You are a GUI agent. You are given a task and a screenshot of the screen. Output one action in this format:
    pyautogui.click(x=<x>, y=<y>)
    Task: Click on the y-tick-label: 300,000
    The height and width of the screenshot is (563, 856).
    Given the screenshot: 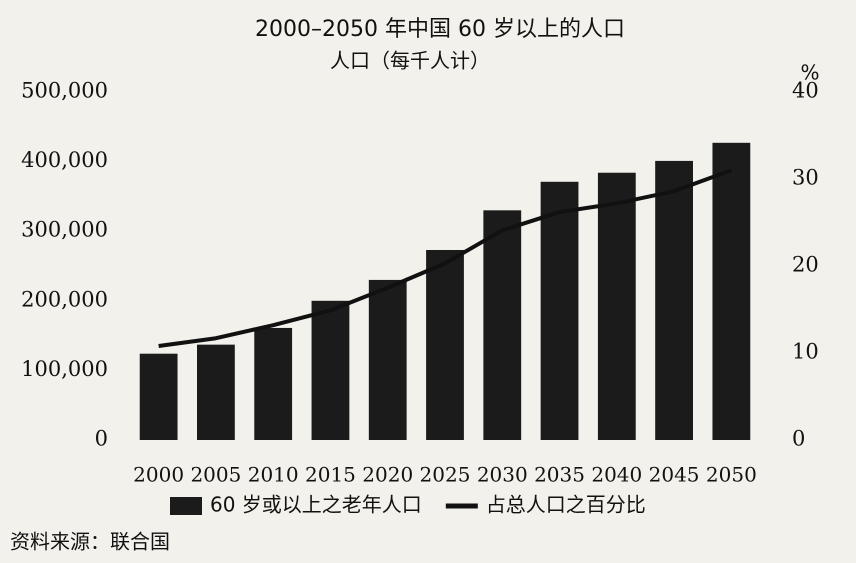 What is the action you would take?
    pyautogui.click(x=64, y=230)
    